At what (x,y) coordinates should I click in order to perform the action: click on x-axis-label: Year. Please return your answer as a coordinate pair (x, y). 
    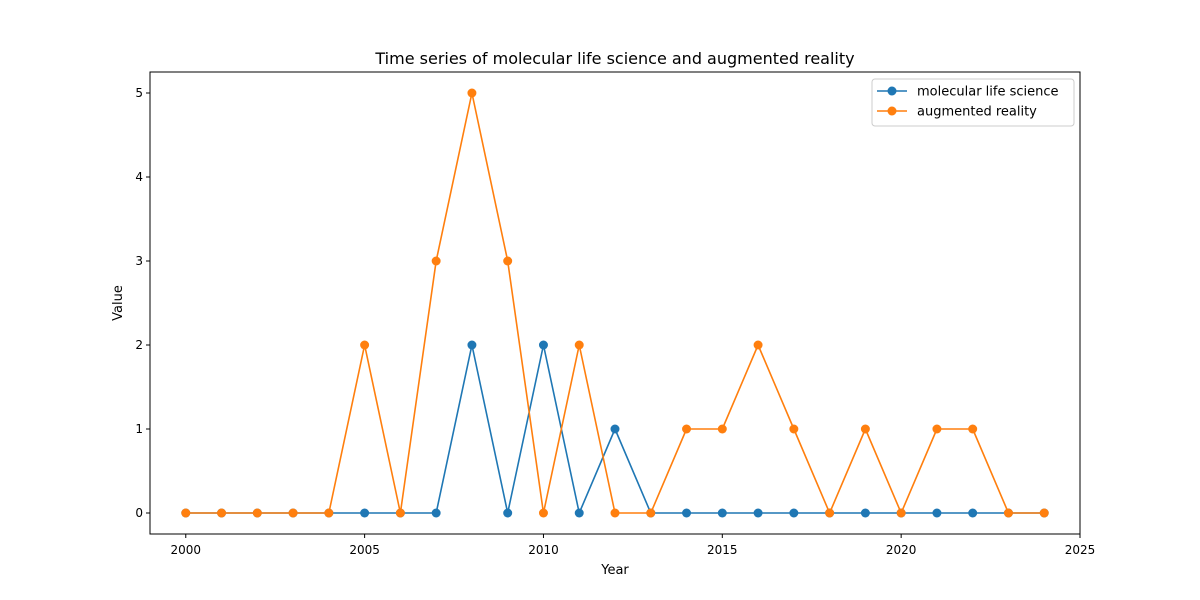
    Looking at the image, I should click on (614, 570).